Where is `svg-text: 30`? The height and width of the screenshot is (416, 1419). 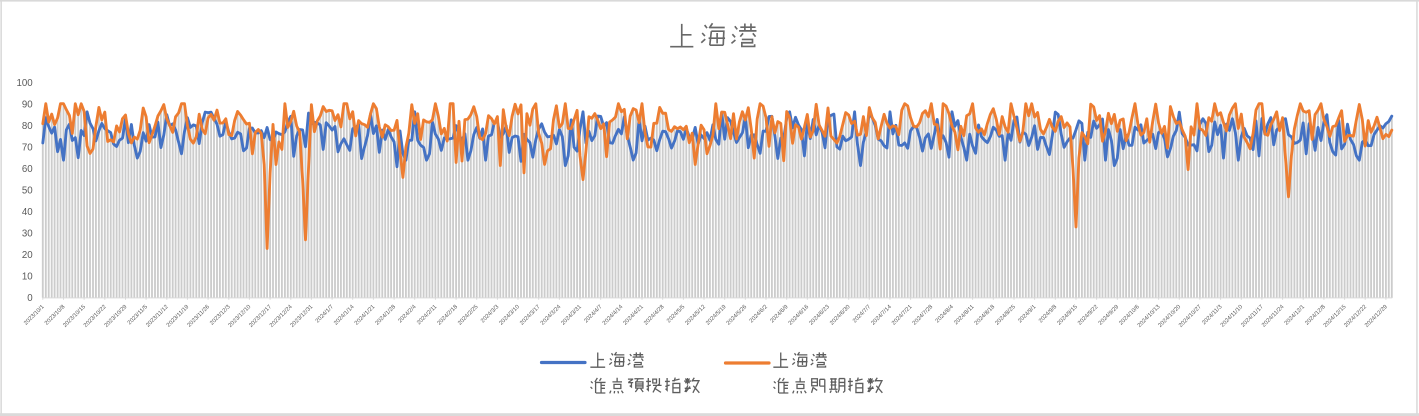
svg-text: 30 is located at coordinates (27, 234).